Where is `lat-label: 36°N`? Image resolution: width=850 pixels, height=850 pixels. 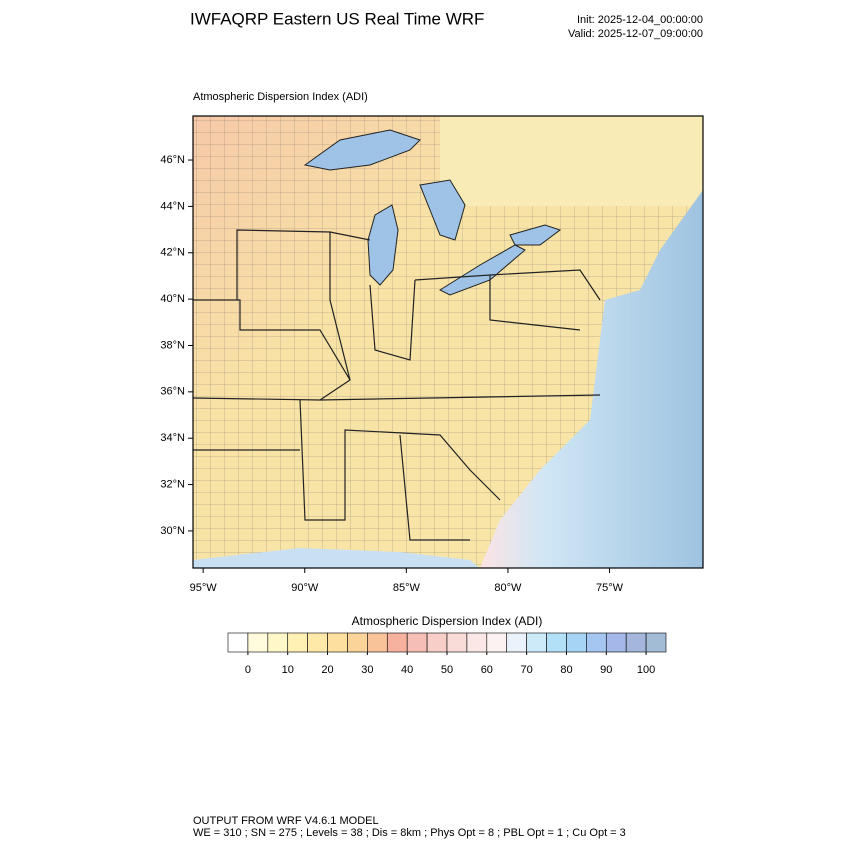
lat-label: 36°N is located at coordinates (172, 392).